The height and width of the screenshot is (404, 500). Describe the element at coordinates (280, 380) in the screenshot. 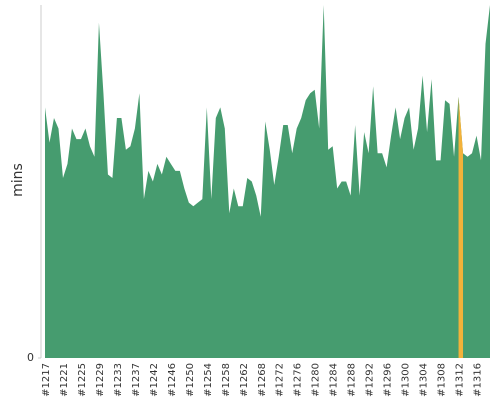

I see `x-tick-label: #1272` at that location.